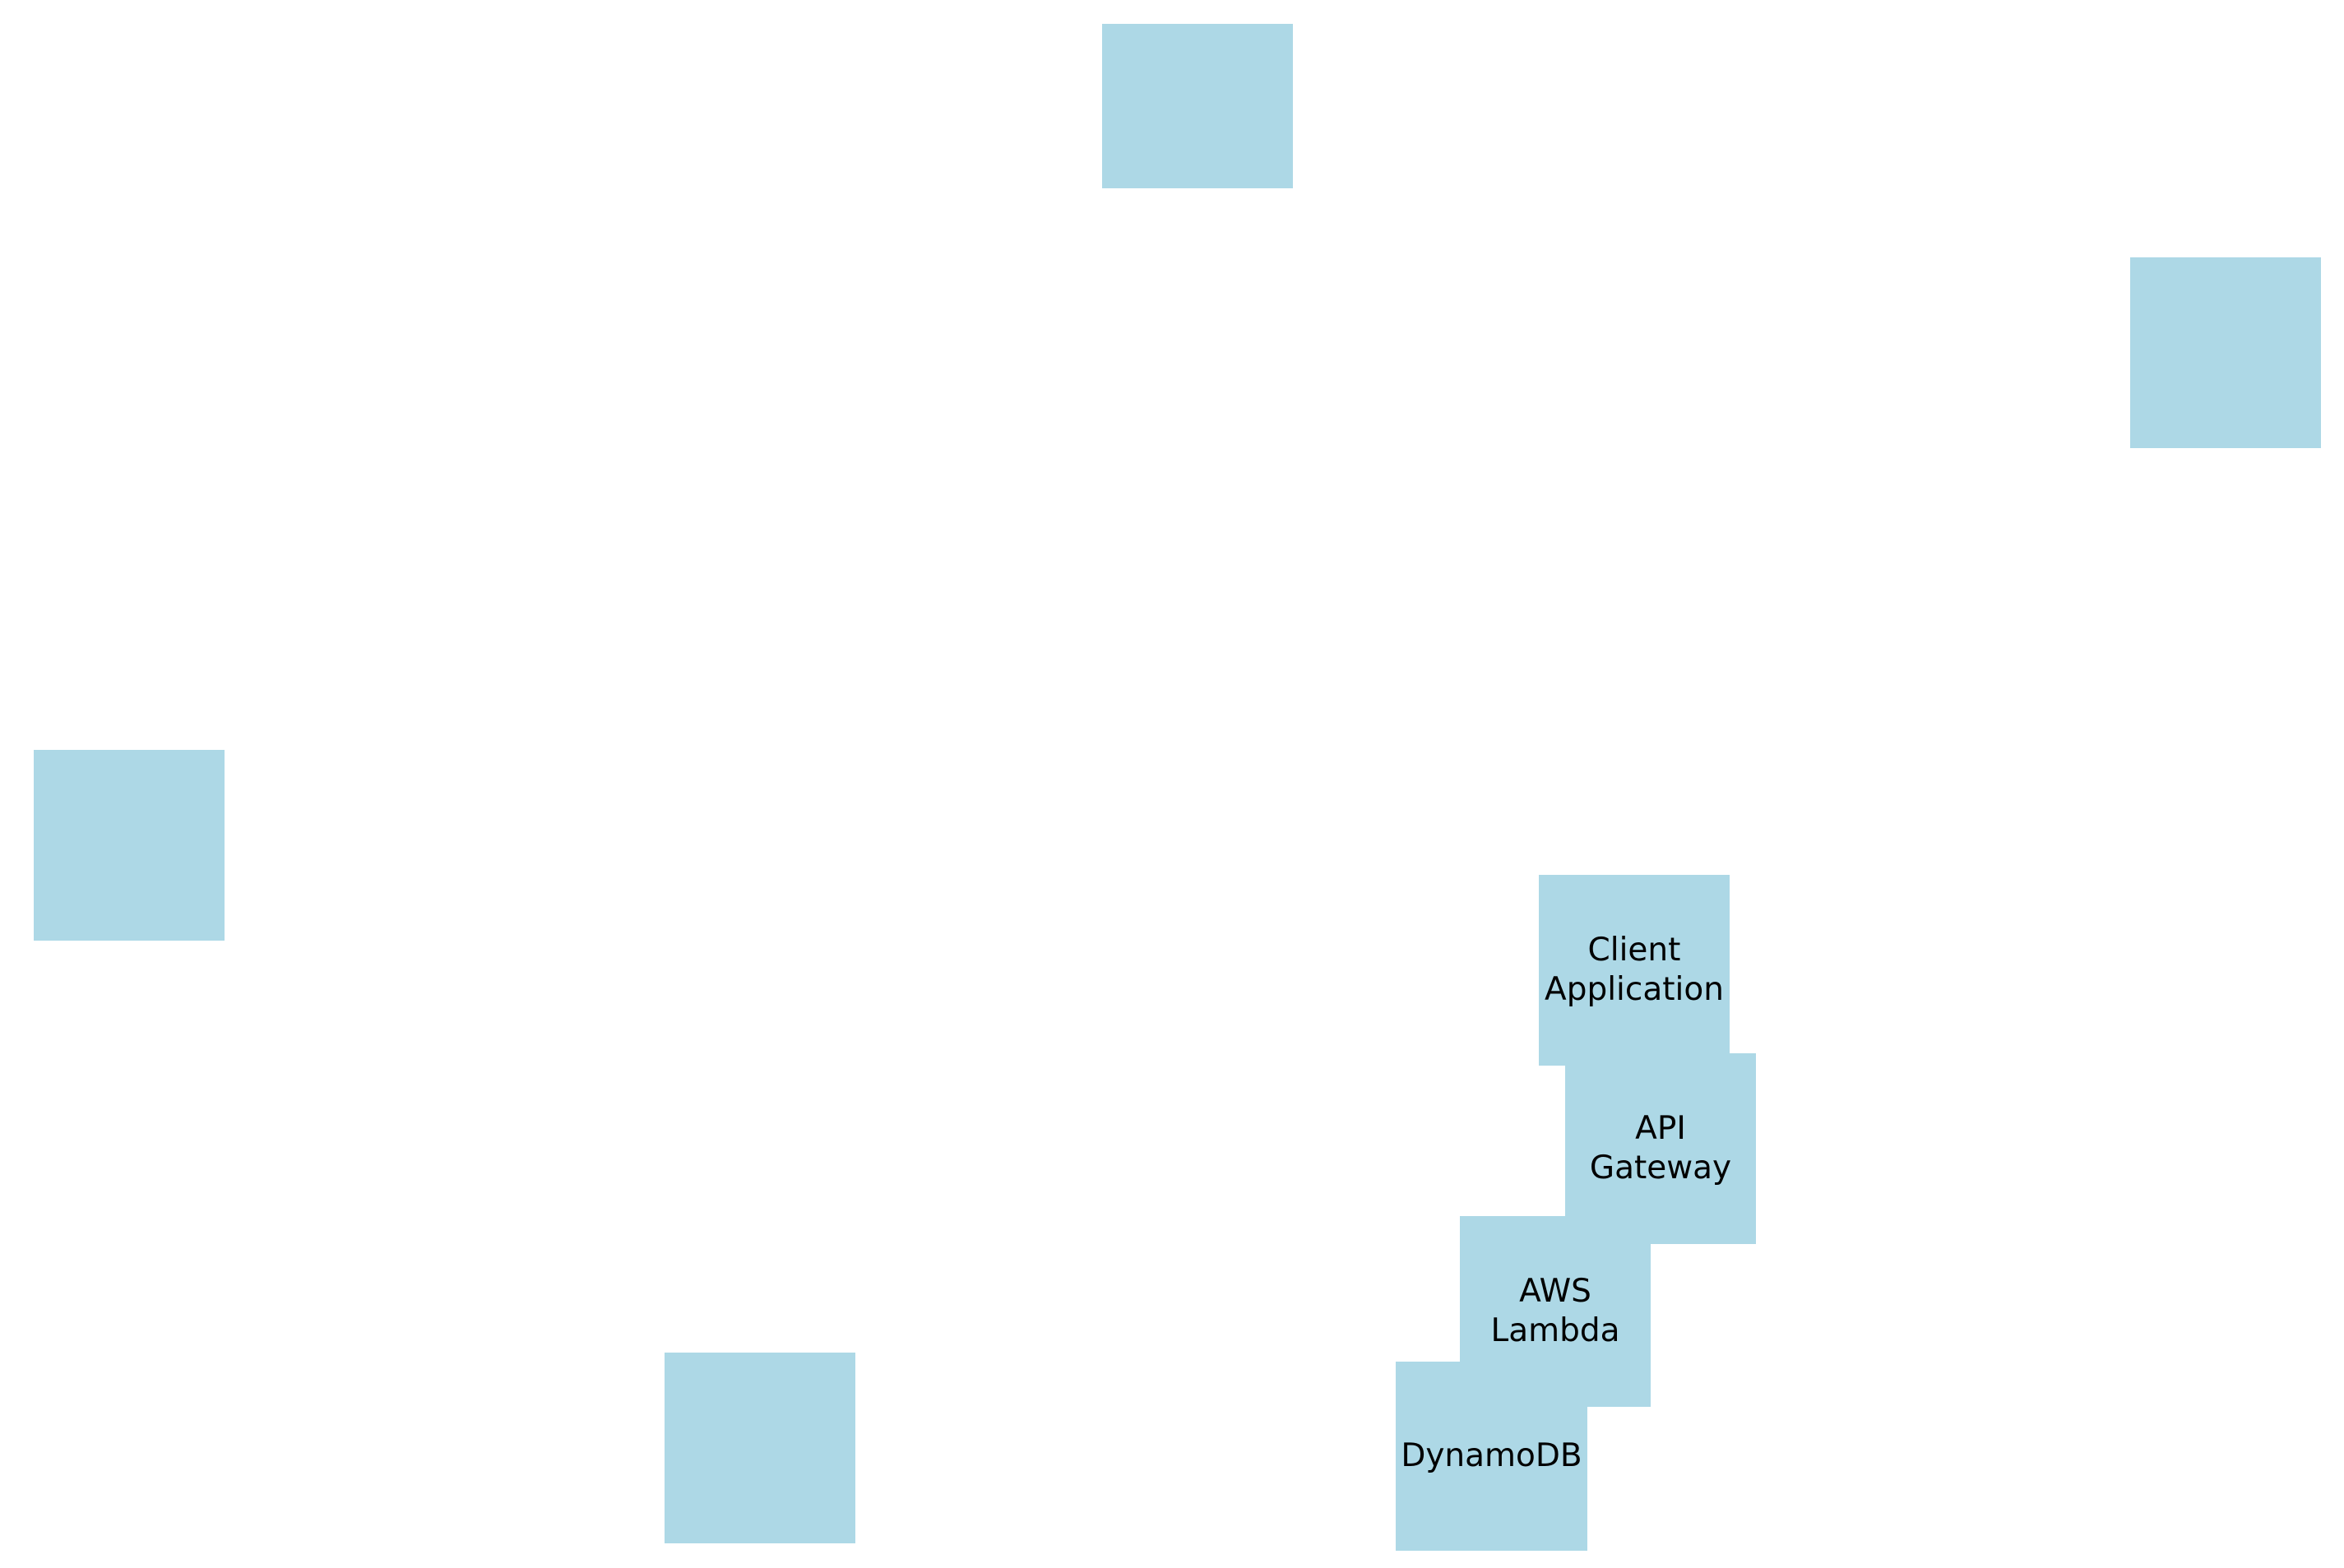  What do you see at coordinates (1491, 1455) in the screenshot?
I see `node-label-dynamodb: DynamoDB` at bounding box center [1491, 1455].